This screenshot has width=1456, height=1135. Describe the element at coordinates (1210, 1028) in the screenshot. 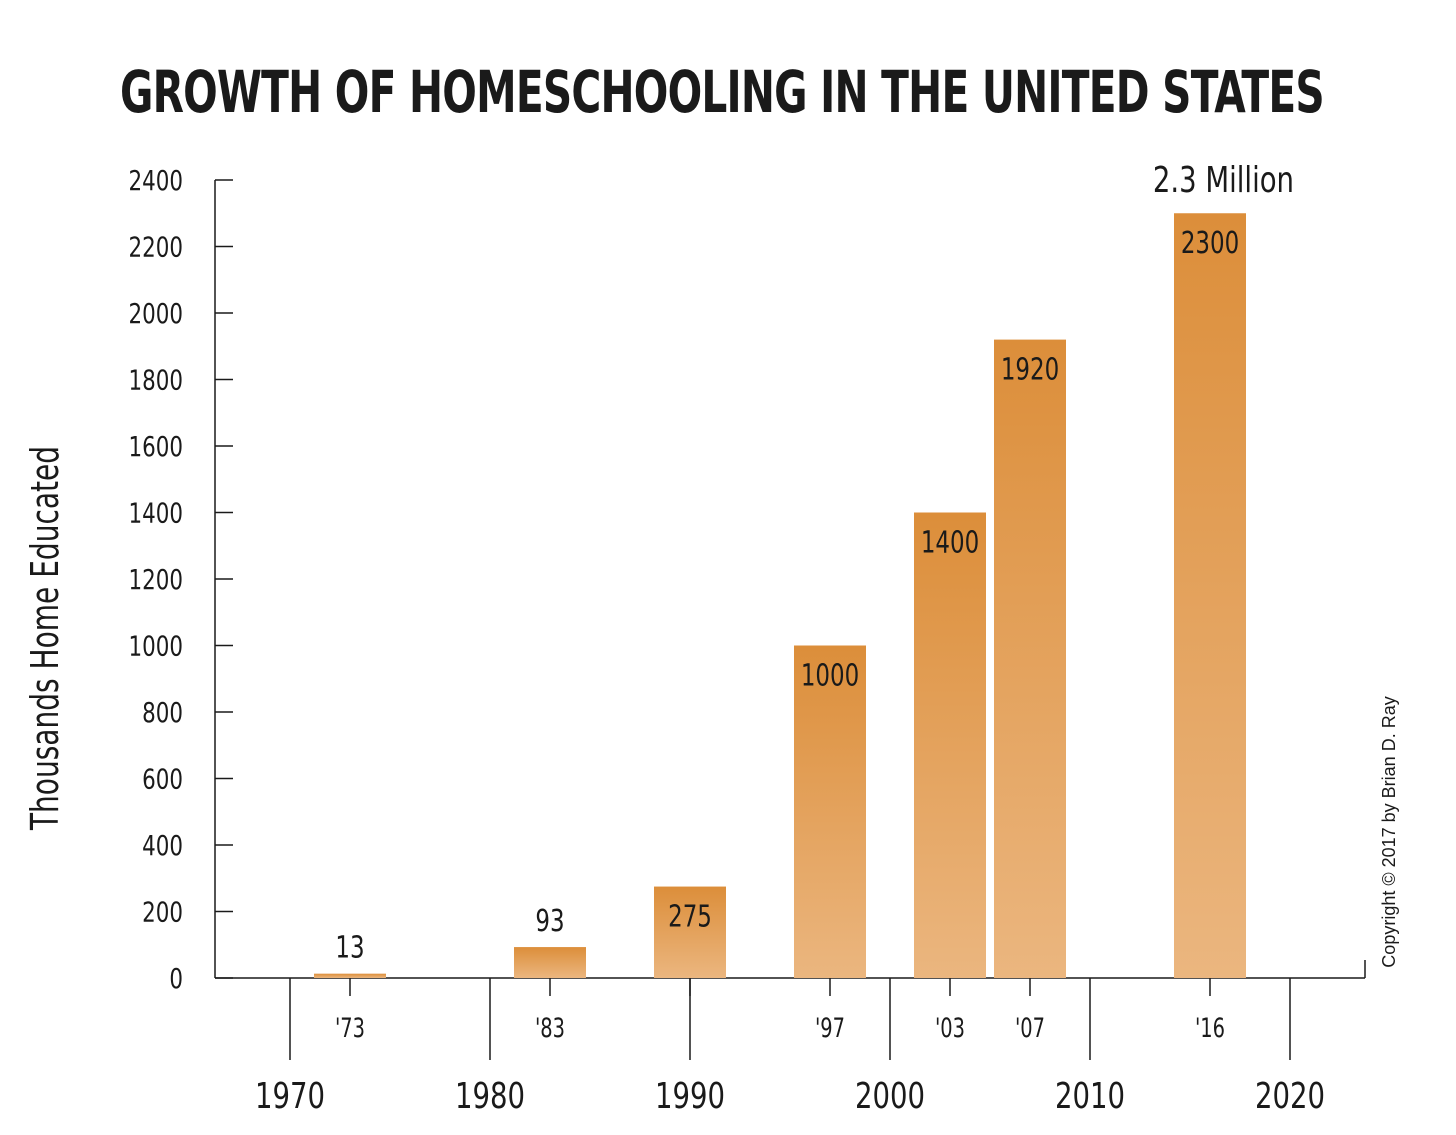

I see `bar-year-label: '16` at that location.